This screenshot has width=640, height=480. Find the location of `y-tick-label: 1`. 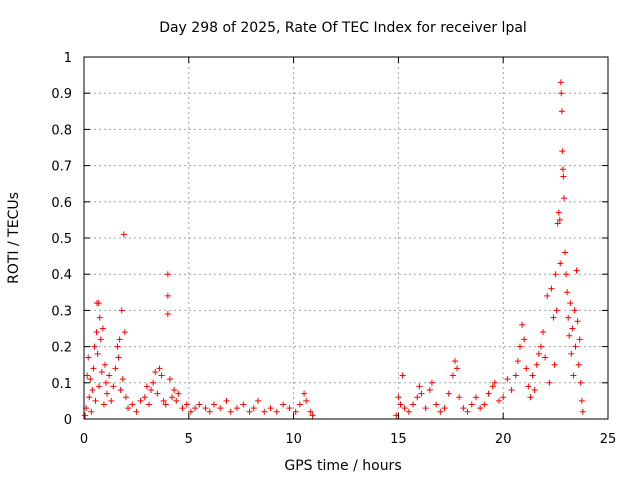

y-tick-label: 1 is located at coordinates (68, 58).